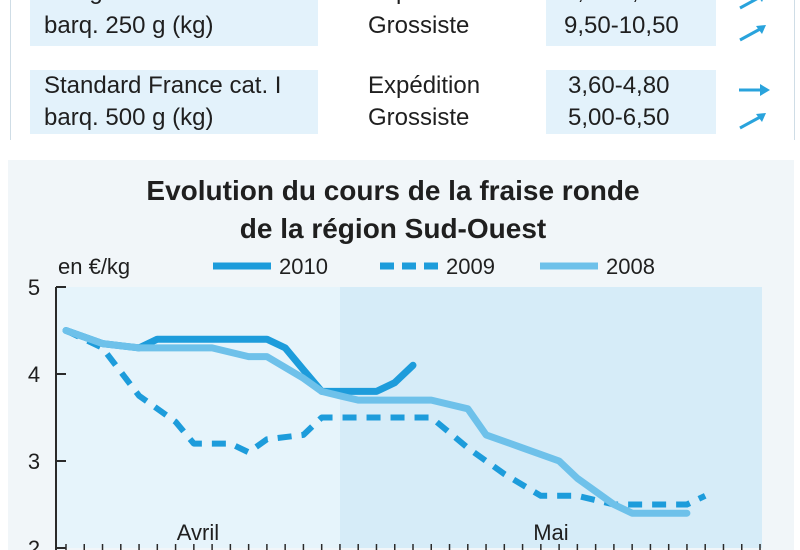 The image size is (800, 550). I want to click on table-left-rule, so click(10, 70).